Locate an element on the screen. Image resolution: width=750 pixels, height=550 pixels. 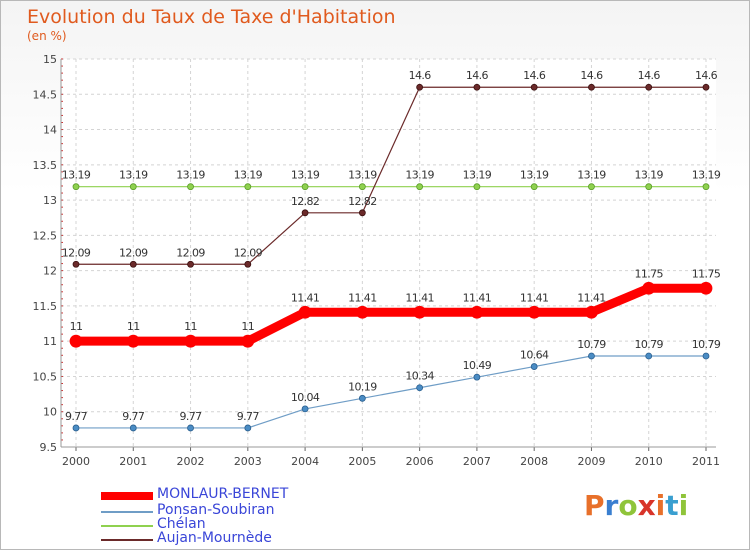
y-tick-label: 14 is located at coordinates (50, 130).